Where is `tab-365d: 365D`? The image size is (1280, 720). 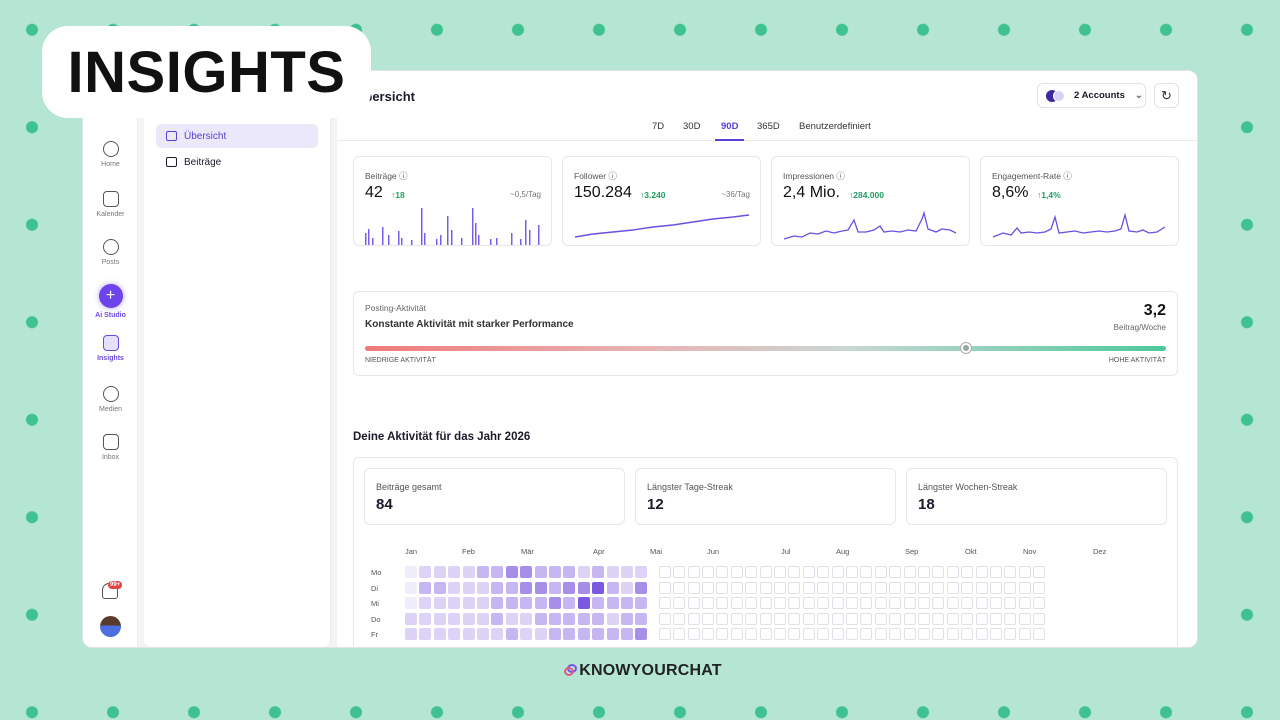 tab-365d: 365D is located at coordinates (768, 126).